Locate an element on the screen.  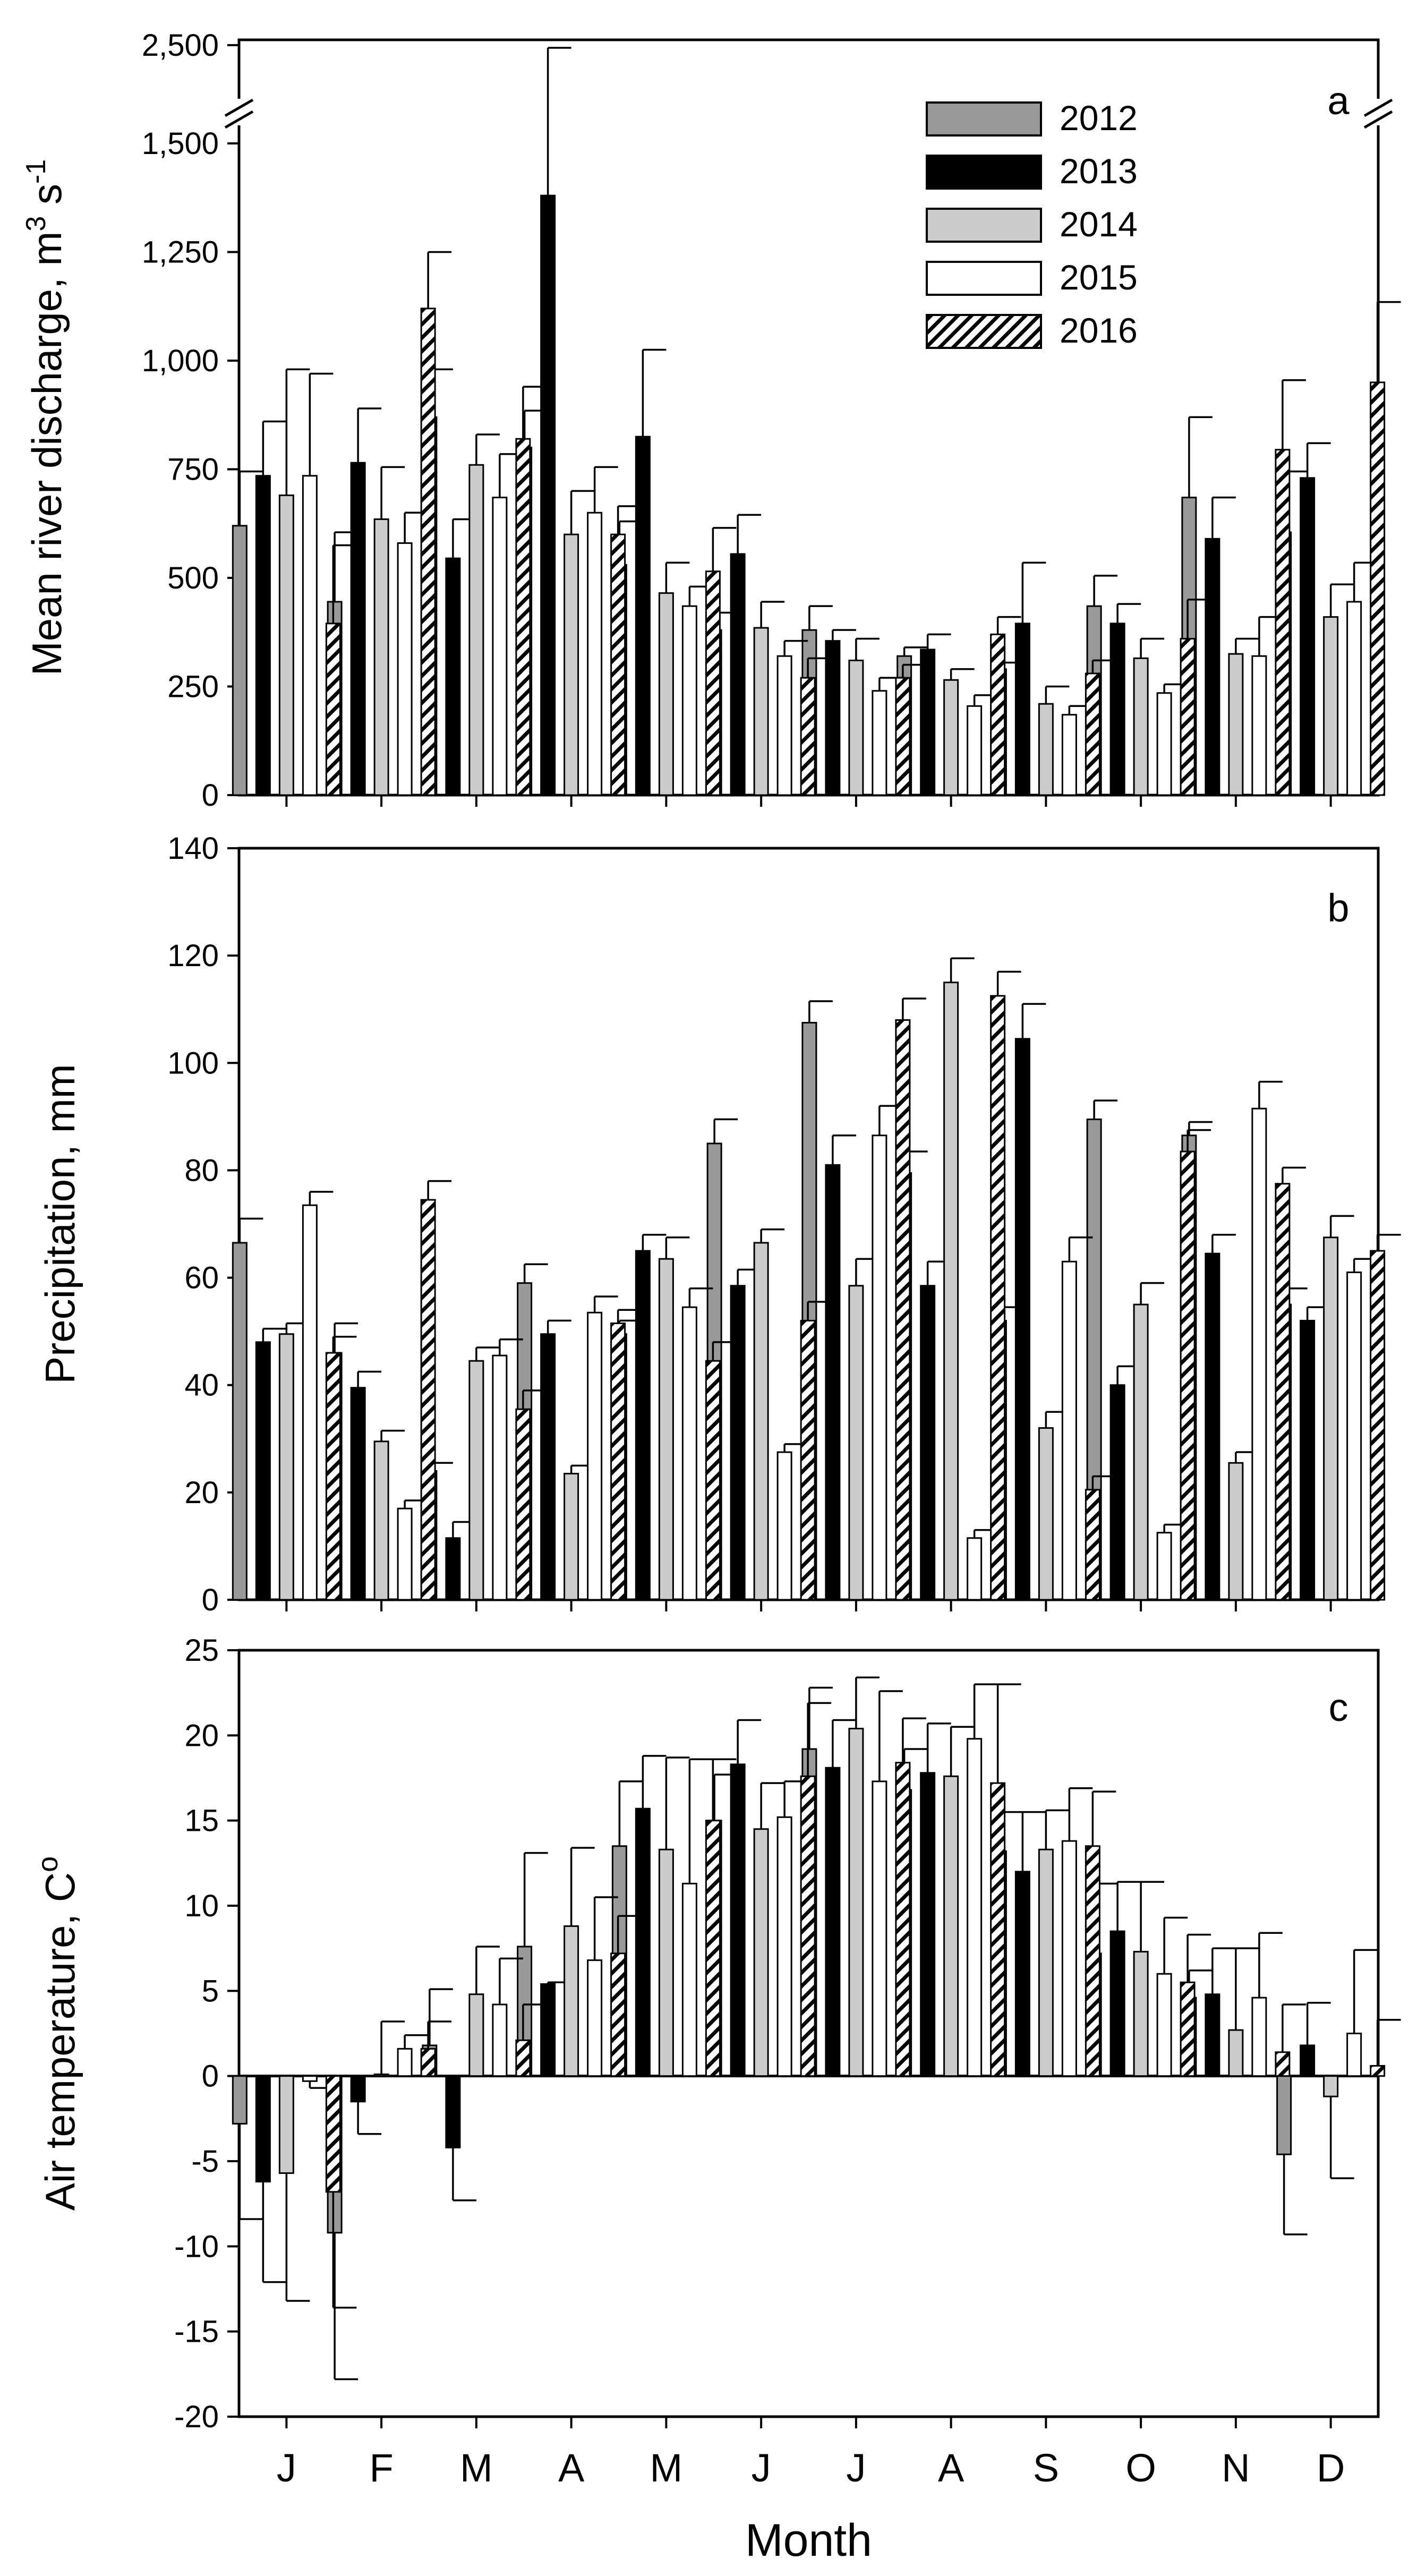
y-tick-label: 0 is located at coordinates (211, 2077).